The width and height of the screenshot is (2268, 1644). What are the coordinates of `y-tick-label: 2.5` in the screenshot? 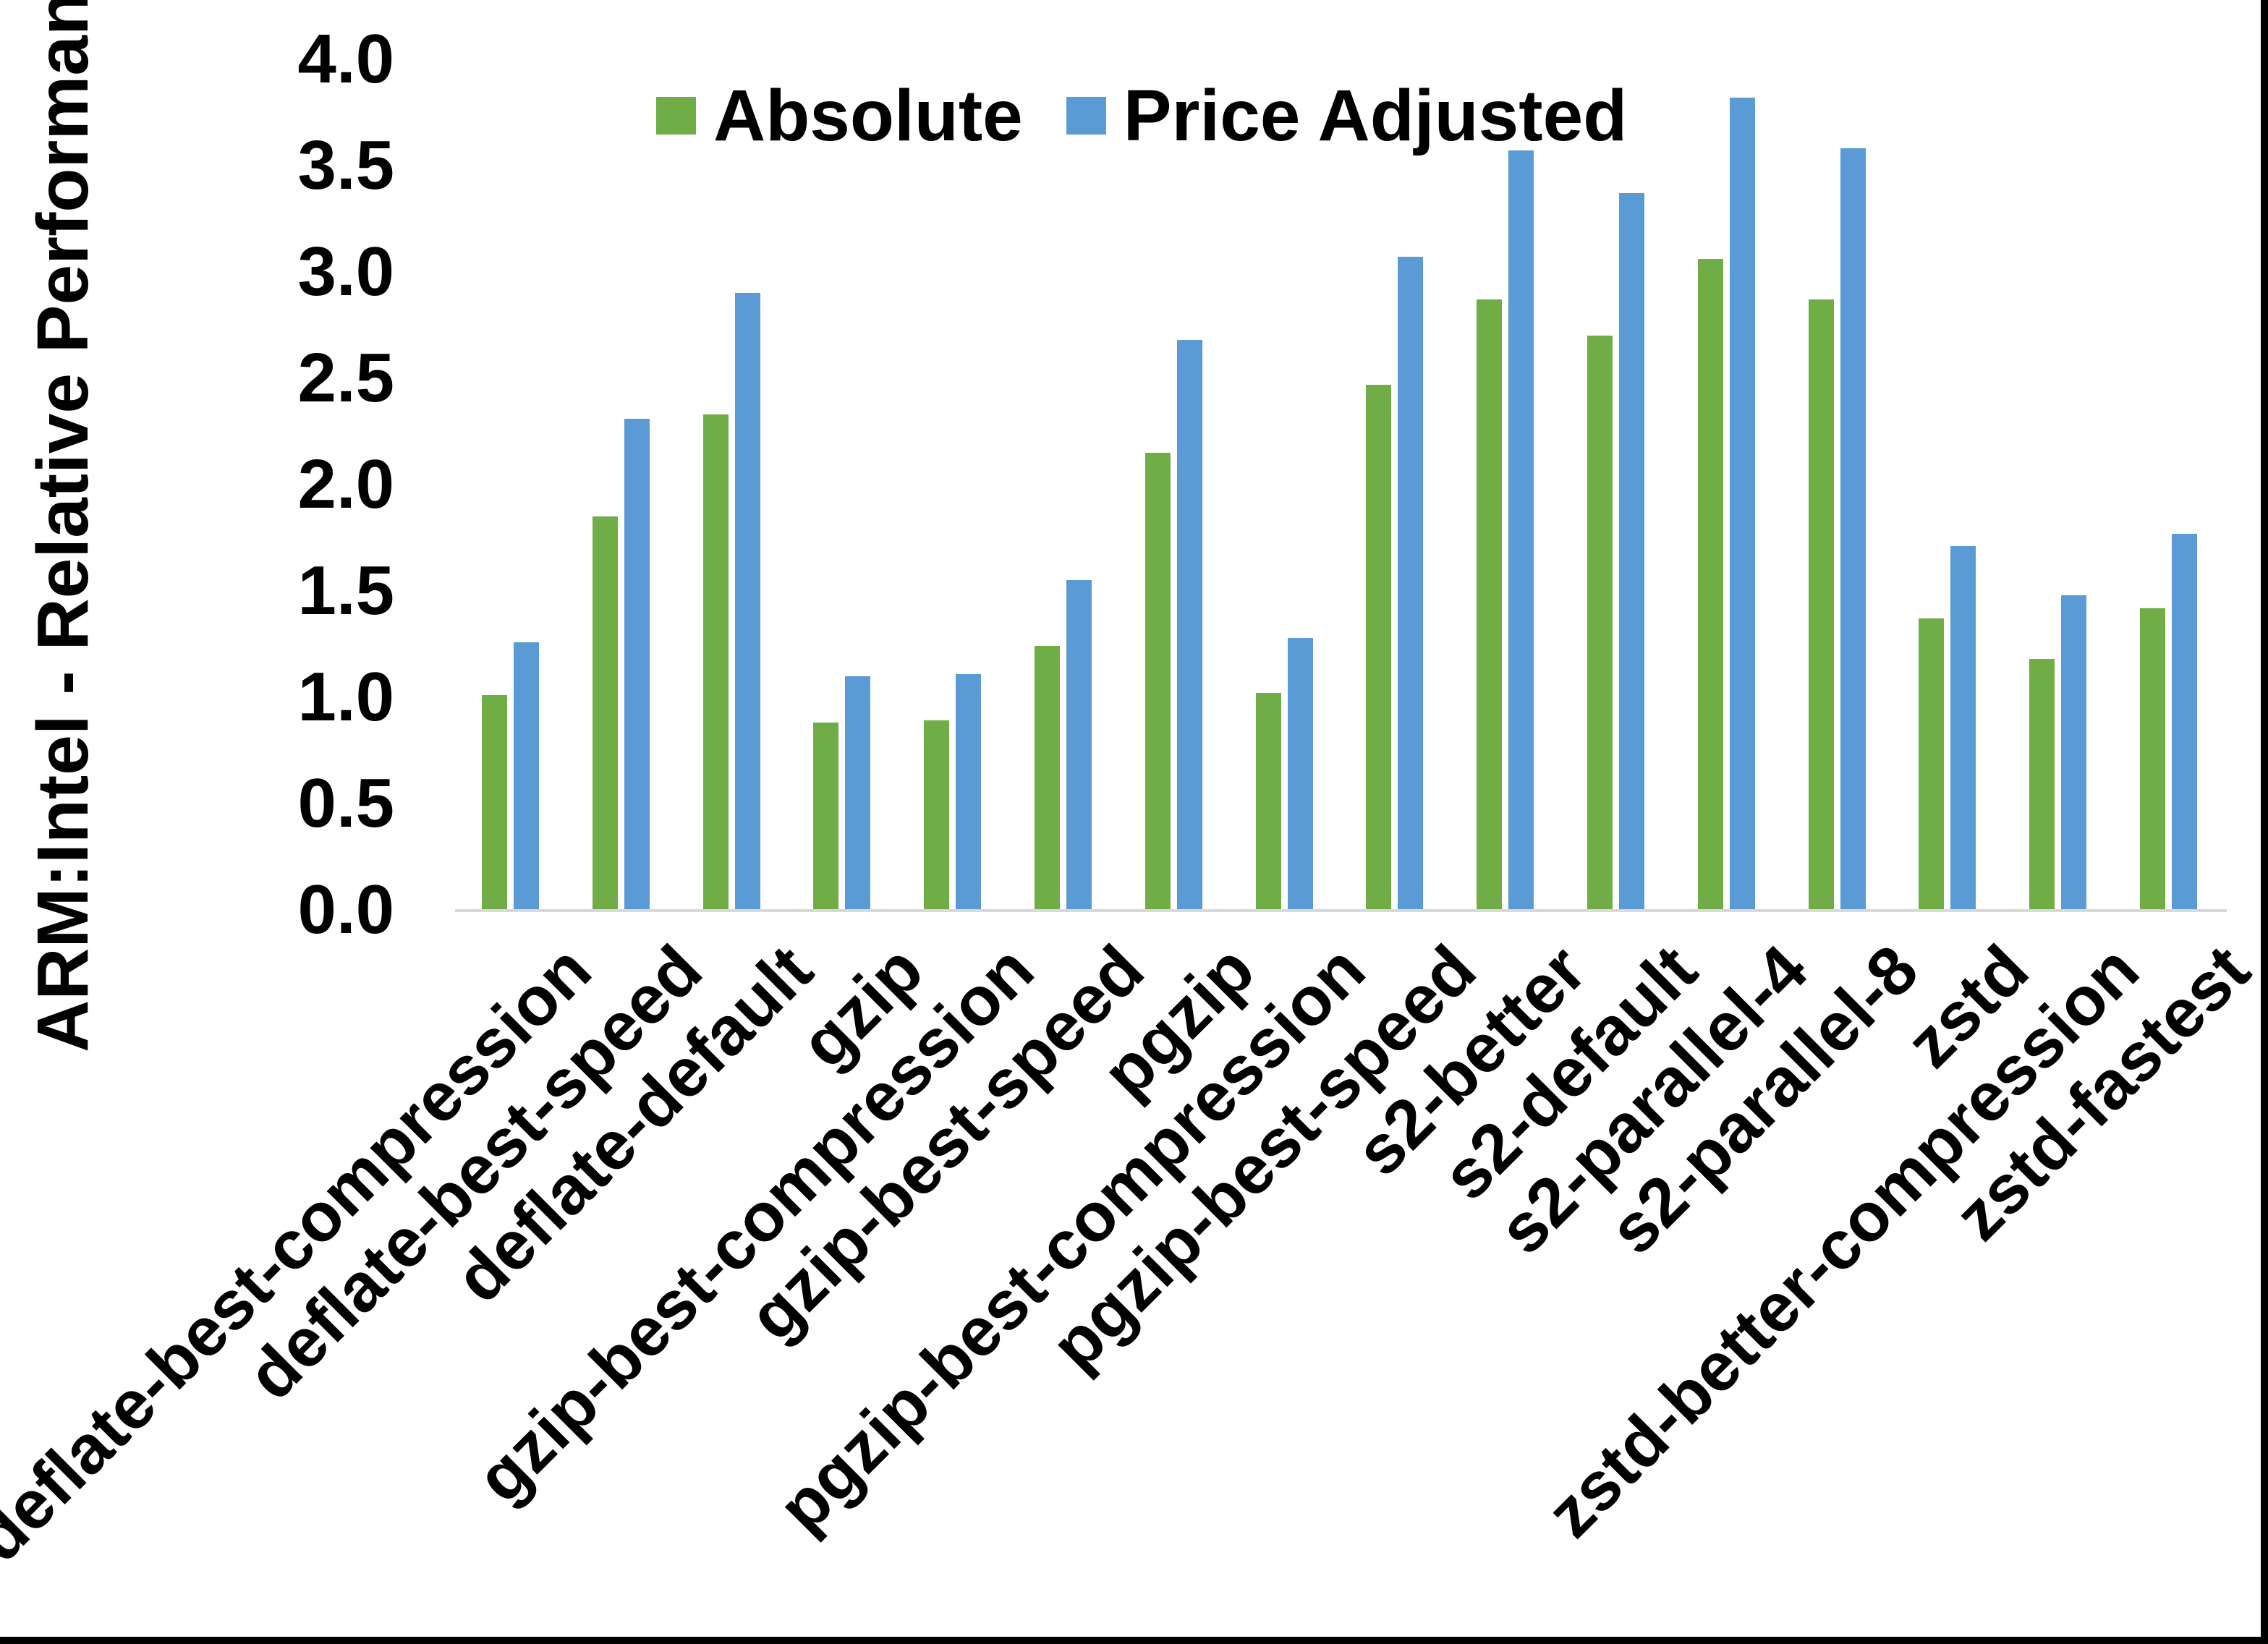 It's located at (345, 378).